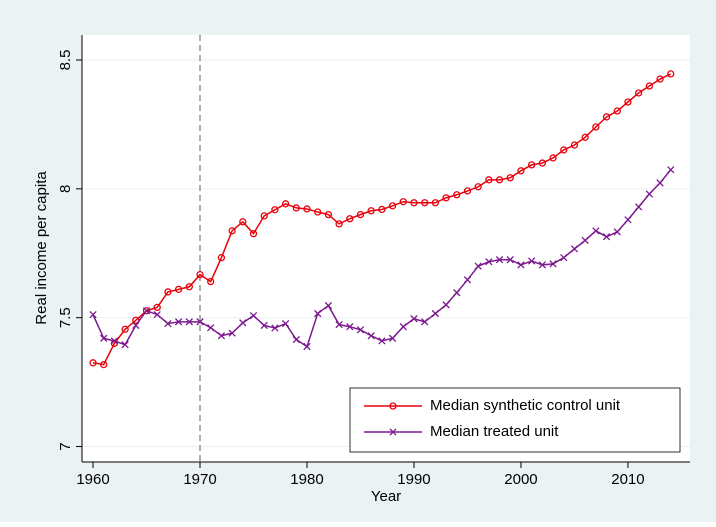 This screenshot has width=716, height=527. I want to click on y-tick-label: 8.5, so click(65, 60).